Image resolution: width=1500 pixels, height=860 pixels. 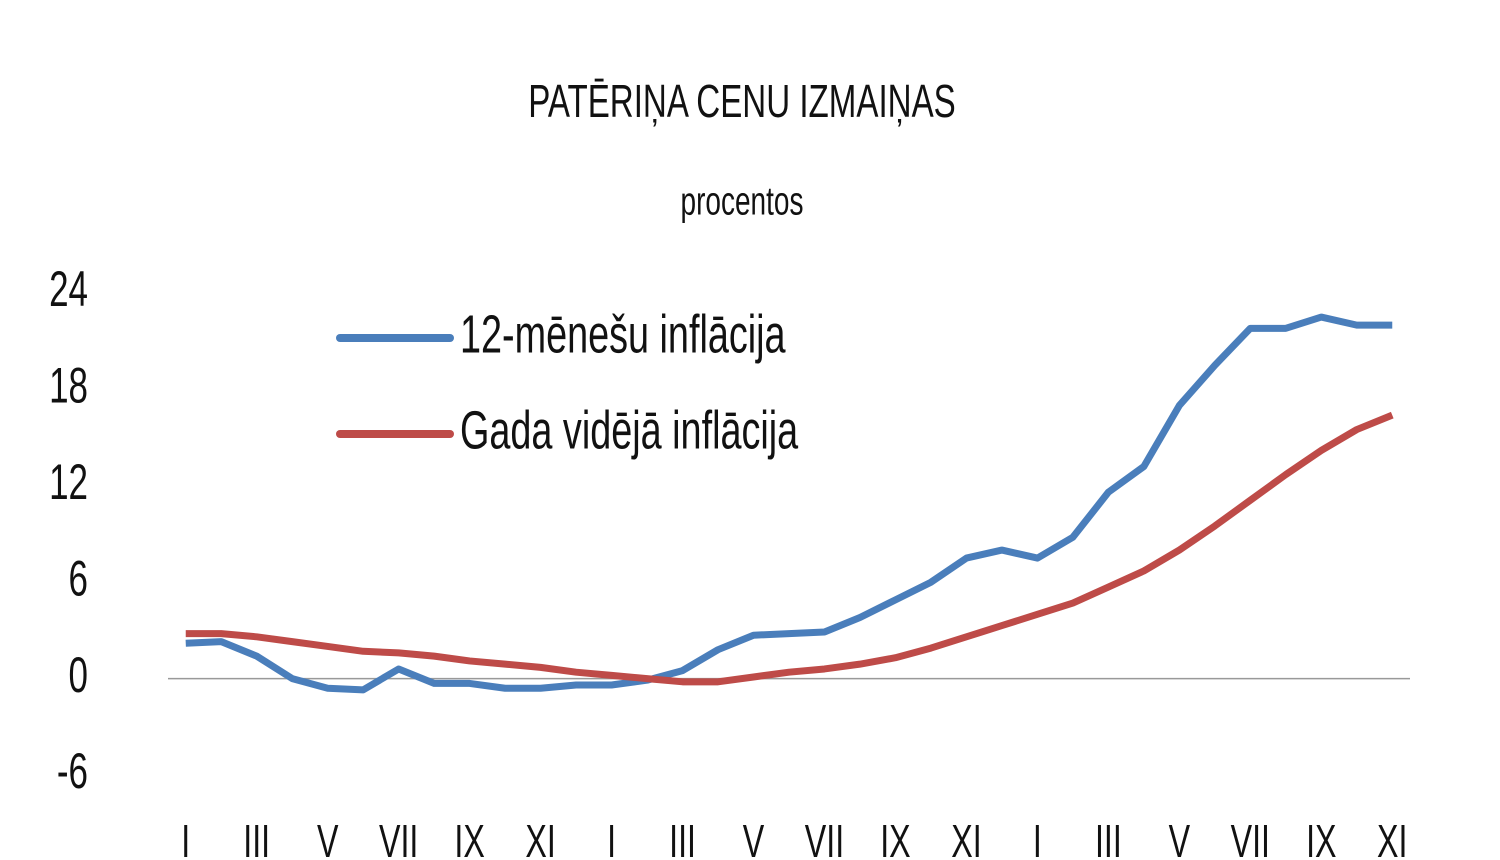 What do you see at coordinates (78, 579) in the screenshot?
I see `y-tick-label: 6` at bounding box center [78, 579].